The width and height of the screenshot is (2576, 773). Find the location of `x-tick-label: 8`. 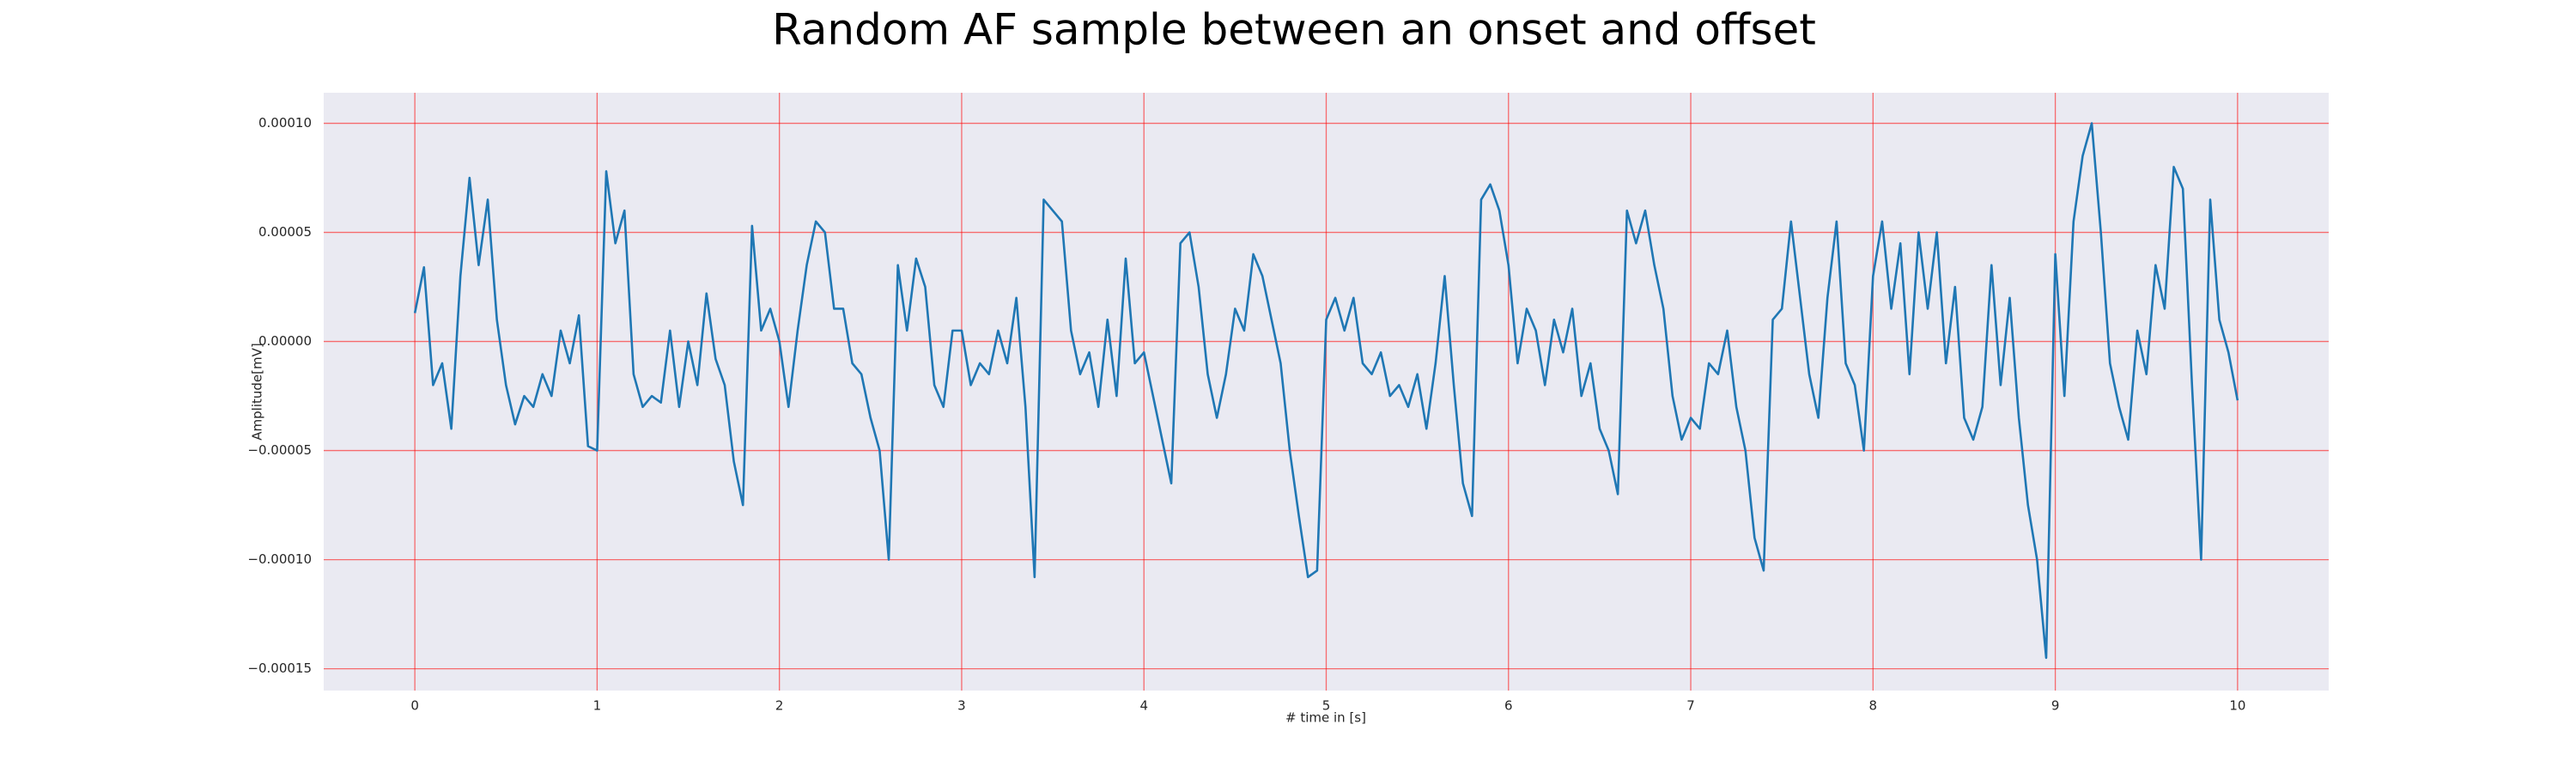

x-tick-label: 8 is located at coordinates (1873, 706).